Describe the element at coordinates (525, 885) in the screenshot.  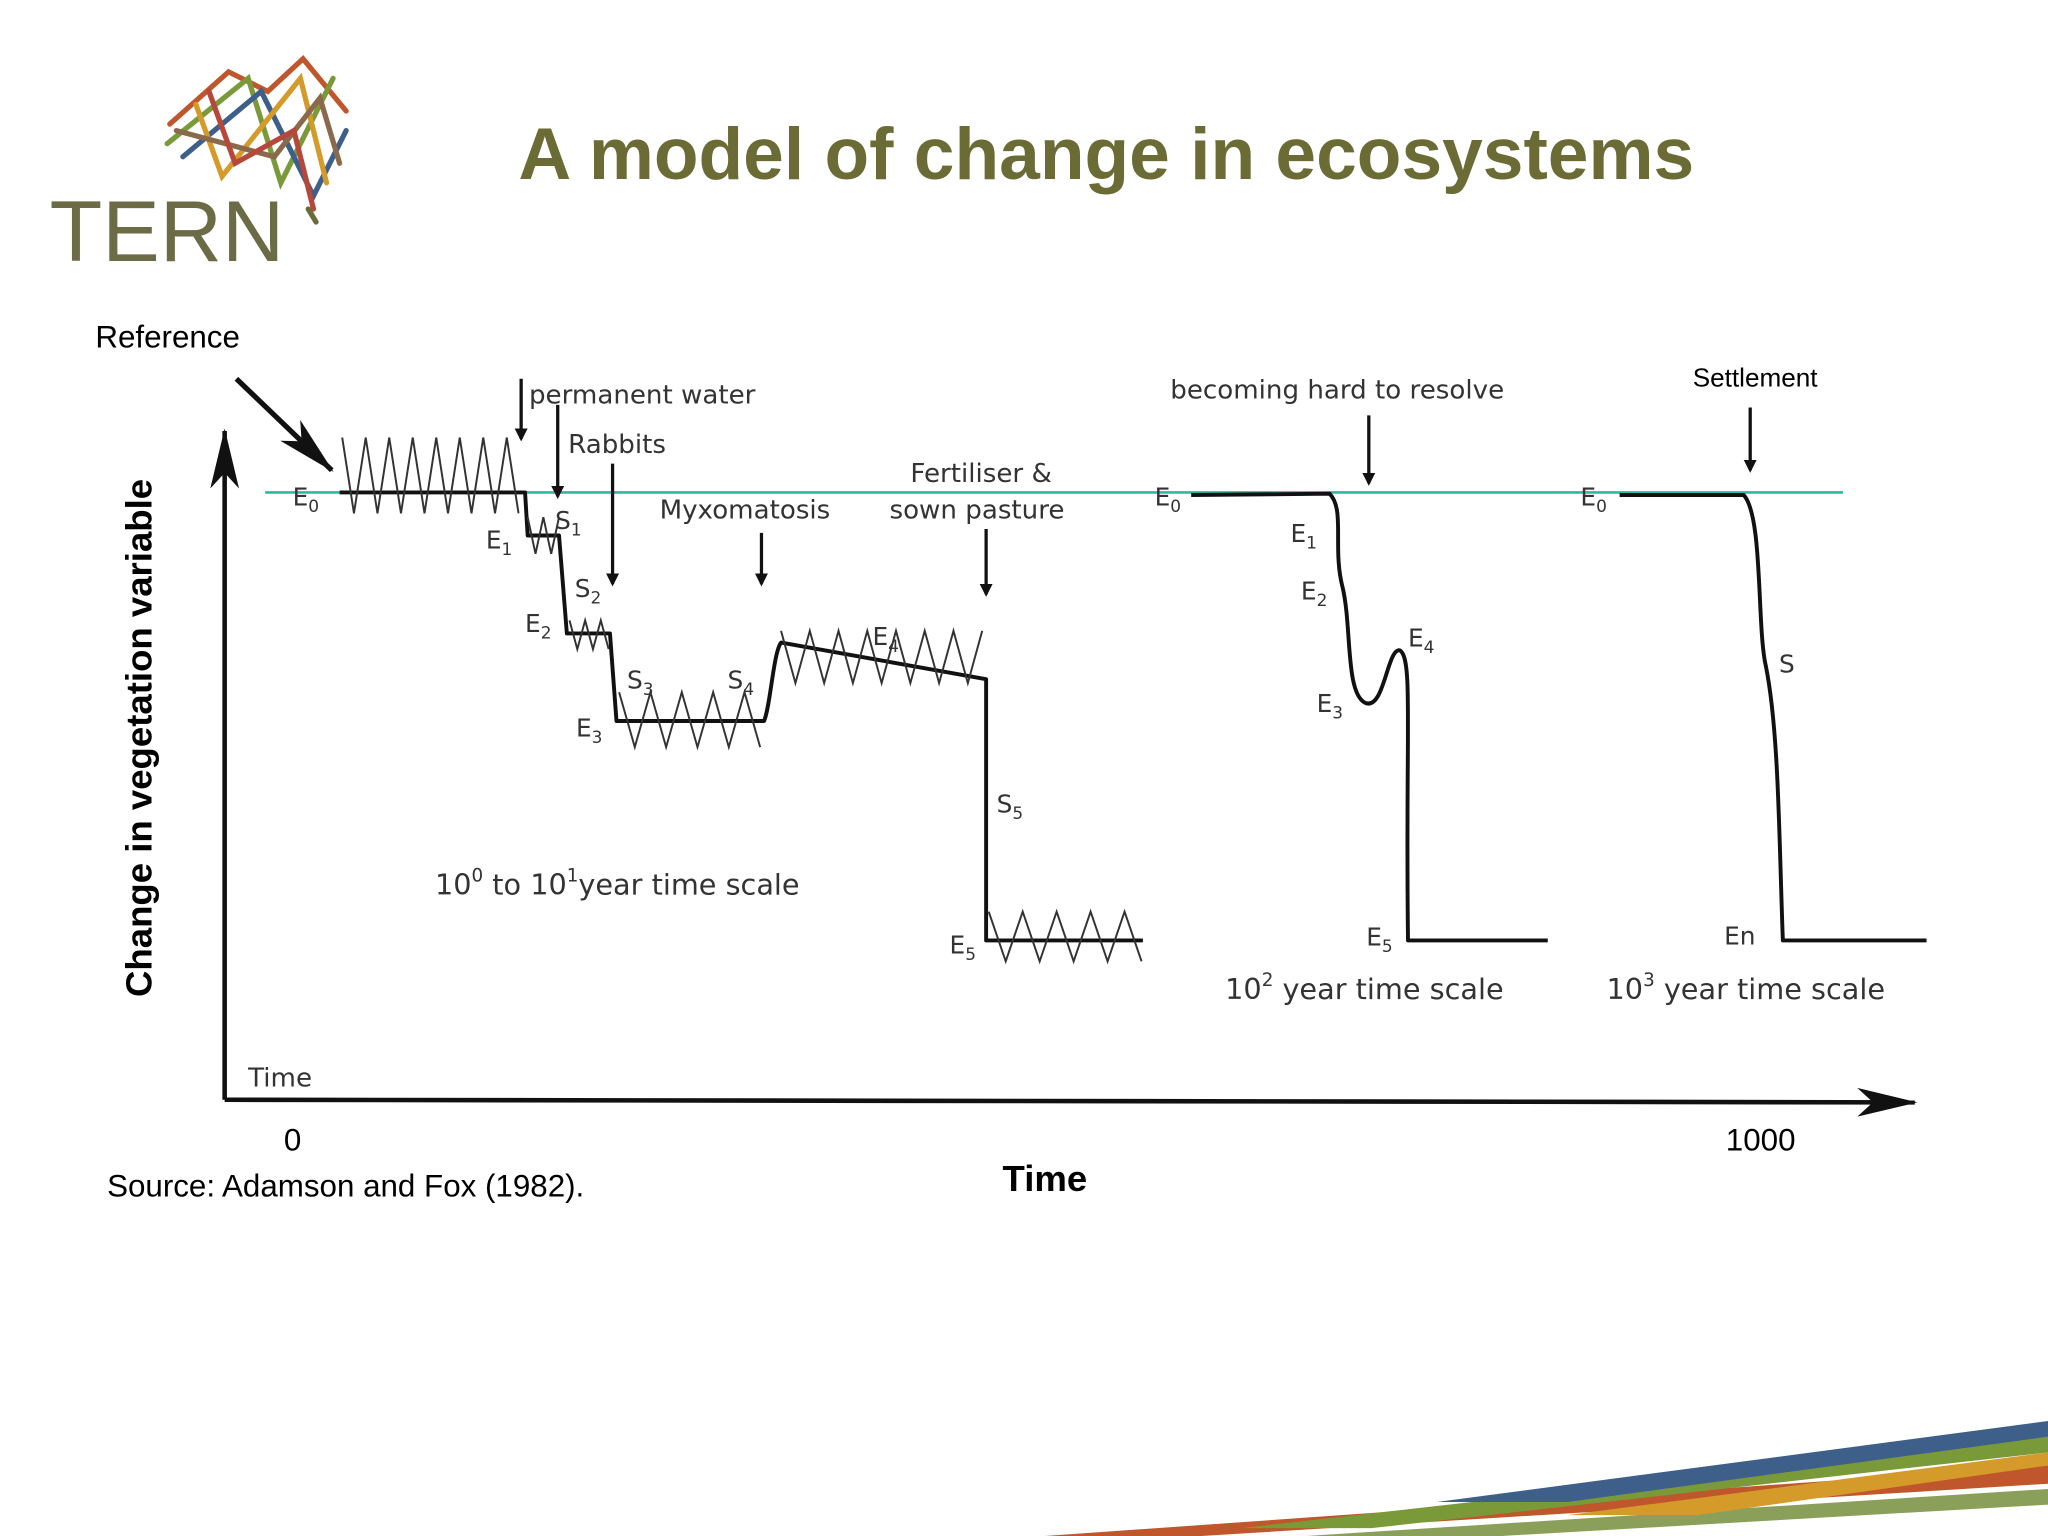
I see `scale-text: to 10` at that location.